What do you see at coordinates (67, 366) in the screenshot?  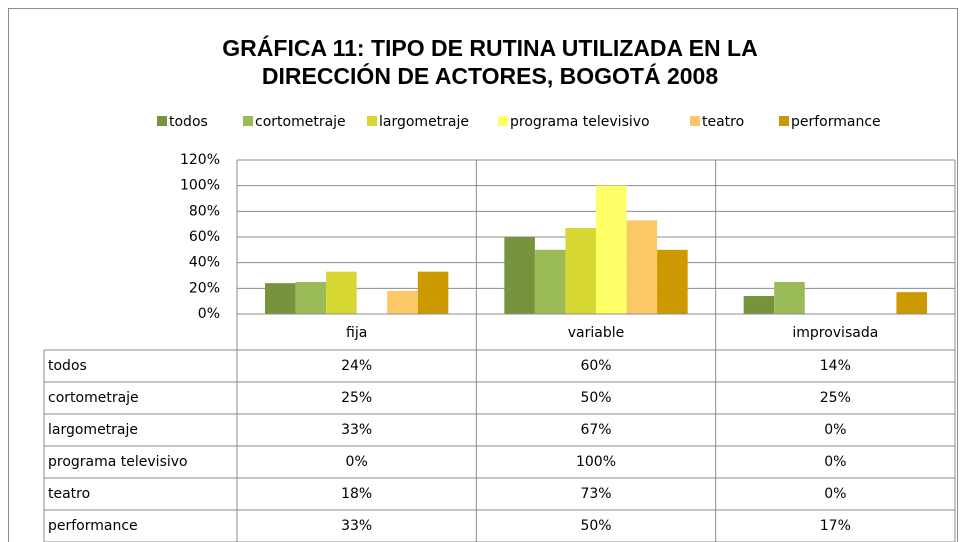 I see `table-row-label: todos` at bounding box center [67, 366].